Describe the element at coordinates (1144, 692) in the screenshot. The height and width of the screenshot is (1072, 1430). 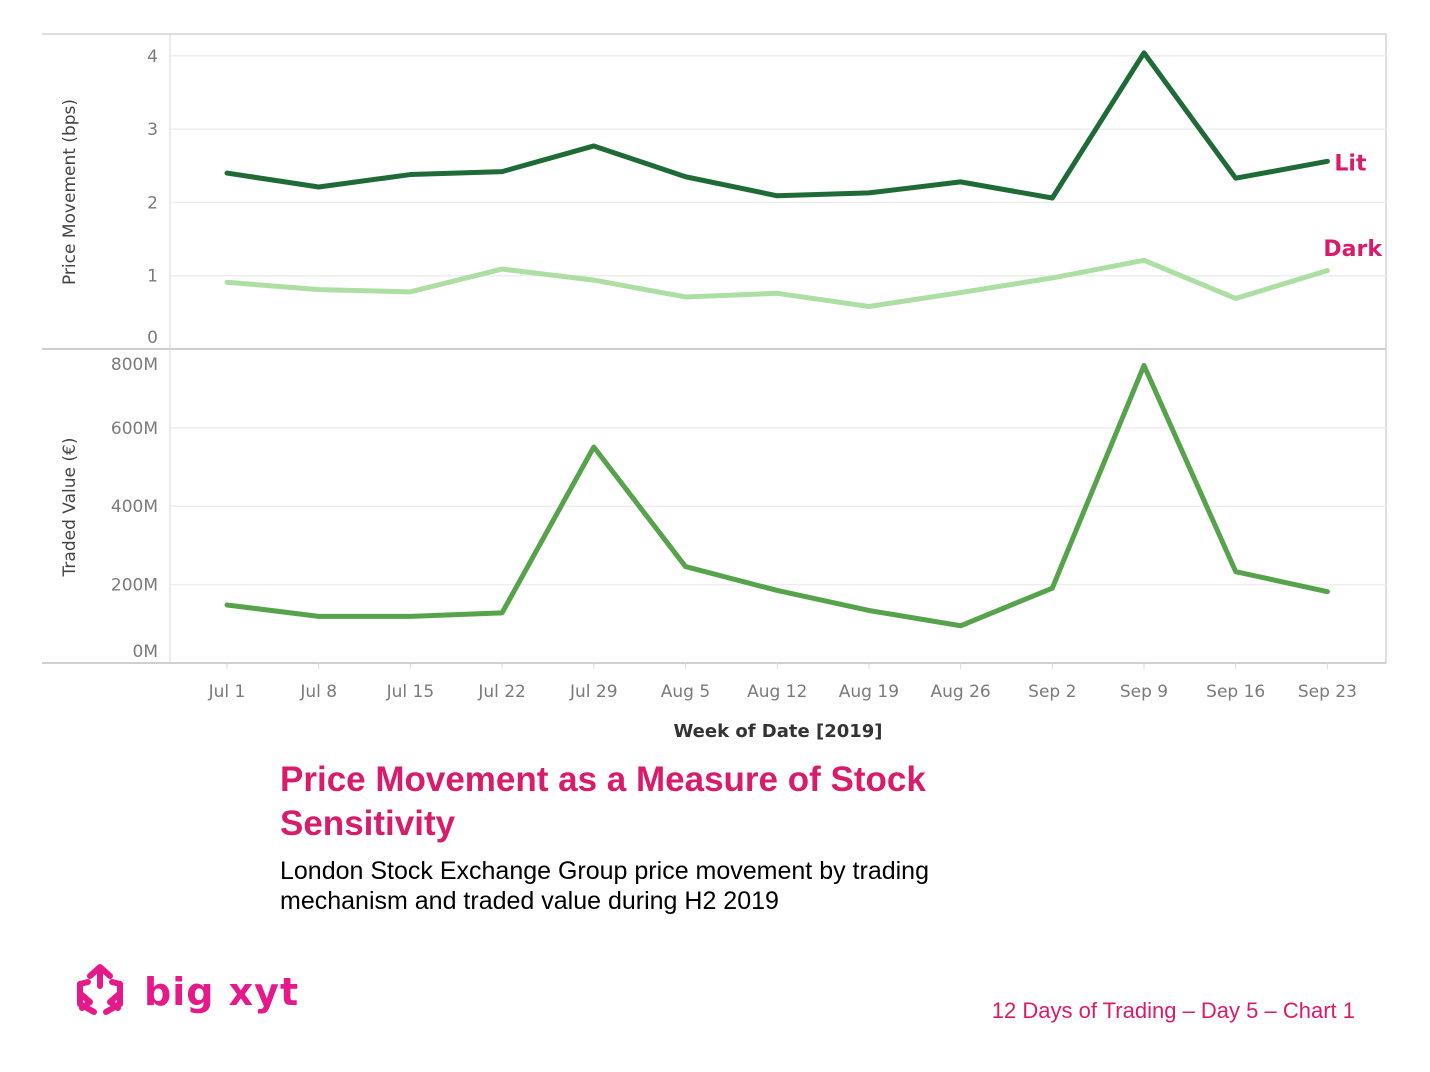
I see `x-tick-label: Sep 9` at that location.